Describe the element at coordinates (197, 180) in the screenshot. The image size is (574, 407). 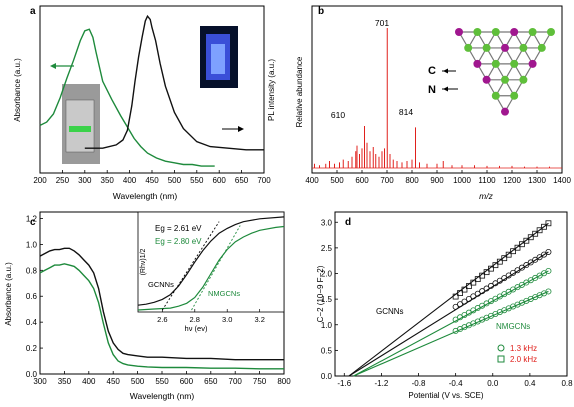
I see `a-xtick-label: 550` at that location.